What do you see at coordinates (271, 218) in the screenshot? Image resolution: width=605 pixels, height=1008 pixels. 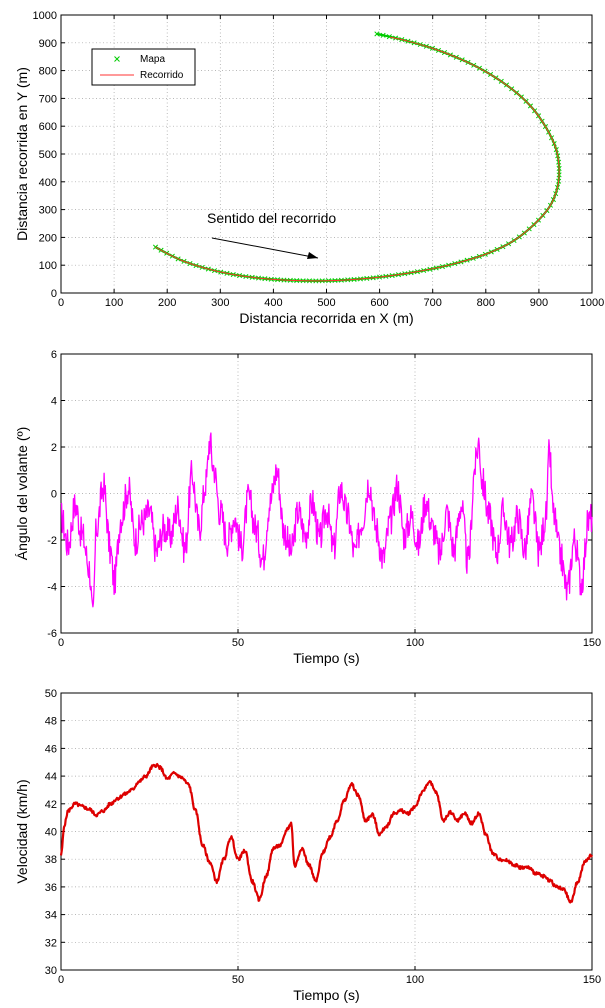 I see `direction-annotation: Sentido del recorrido` at bounding box center [271, 218].